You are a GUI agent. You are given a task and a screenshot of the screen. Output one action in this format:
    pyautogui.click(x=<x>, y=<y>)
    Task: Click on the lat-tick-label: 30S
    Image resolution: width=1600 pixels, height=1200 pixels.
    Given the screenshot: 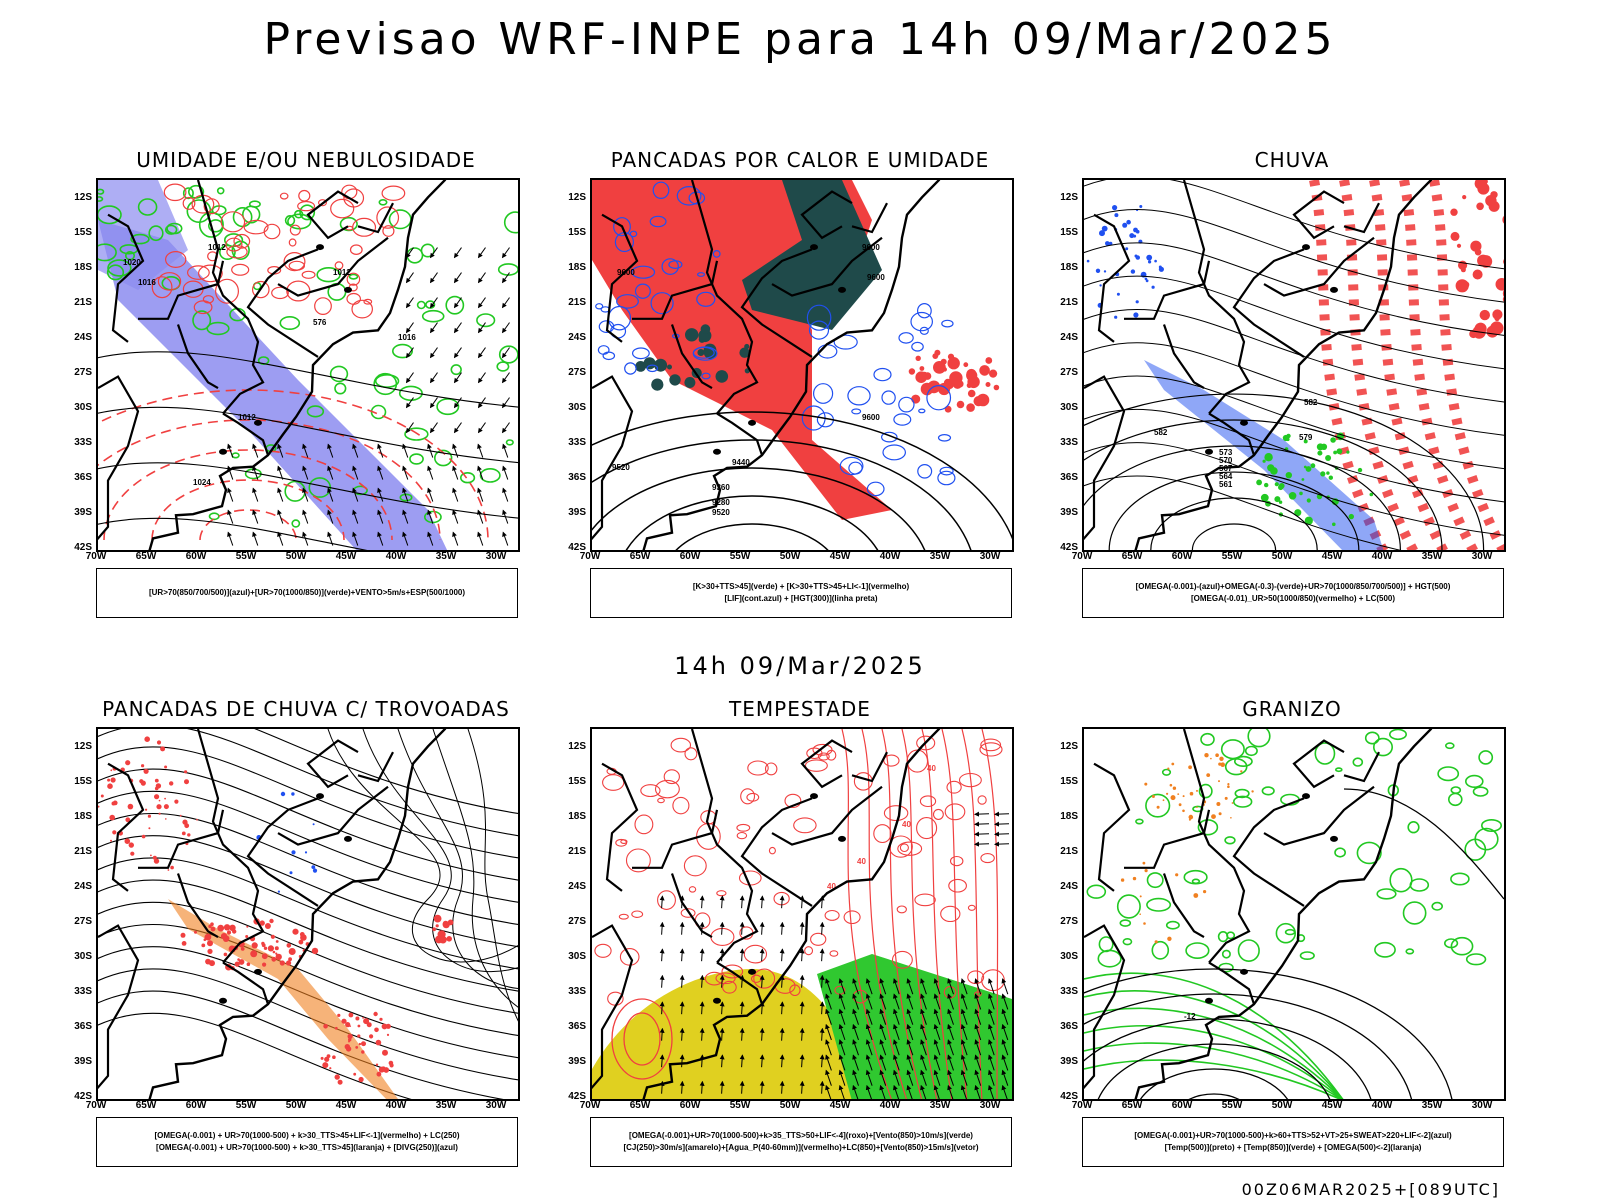 What is the action you would take?
    pyautogui.click(x=83, y=407)
    